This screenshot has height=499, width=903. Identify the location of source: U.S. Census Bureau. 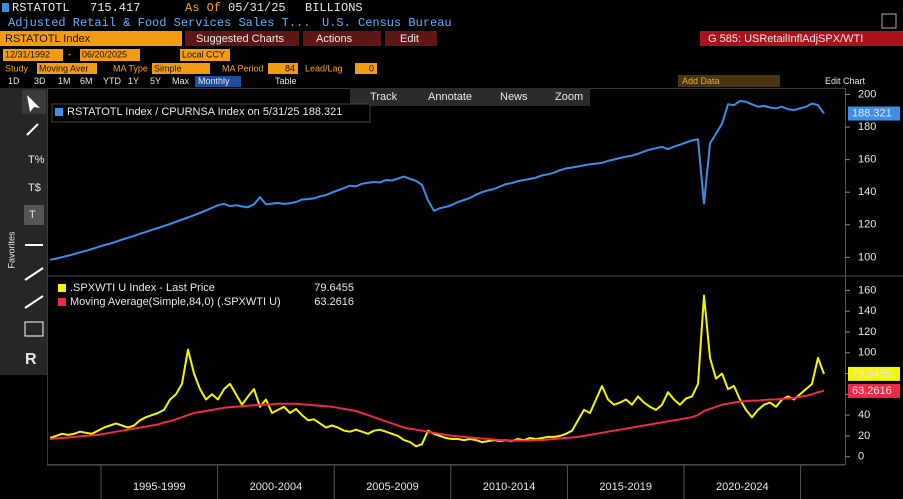
(387, 23).